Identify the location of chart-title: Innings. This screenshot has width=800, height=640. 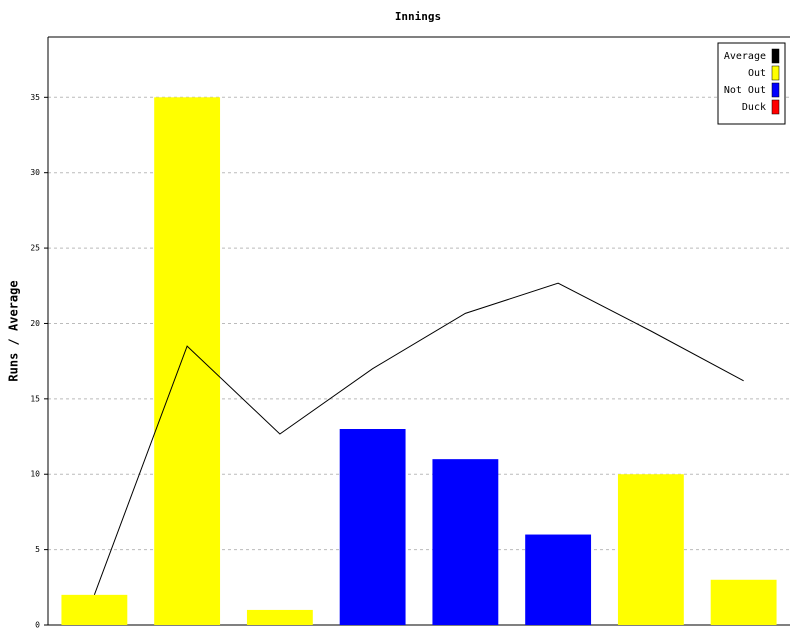
(418, 16).